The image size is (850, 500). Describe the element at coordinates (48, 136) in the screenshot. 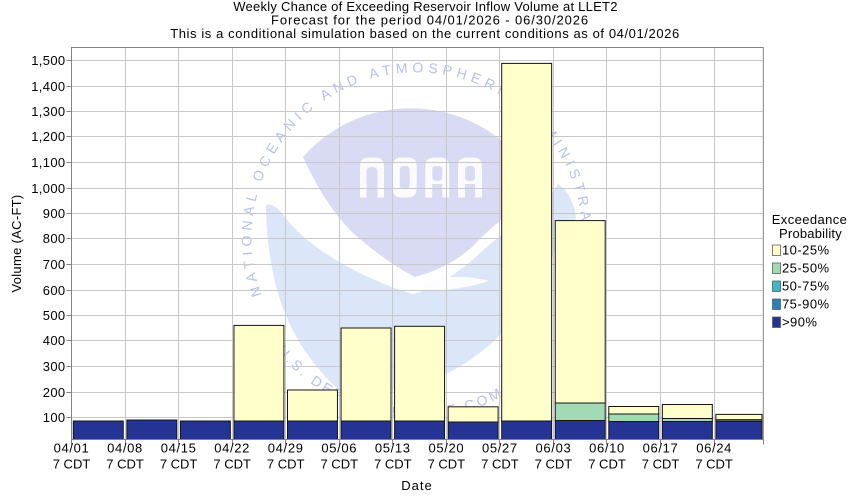

I see `svg-text: 1,200` at that location.